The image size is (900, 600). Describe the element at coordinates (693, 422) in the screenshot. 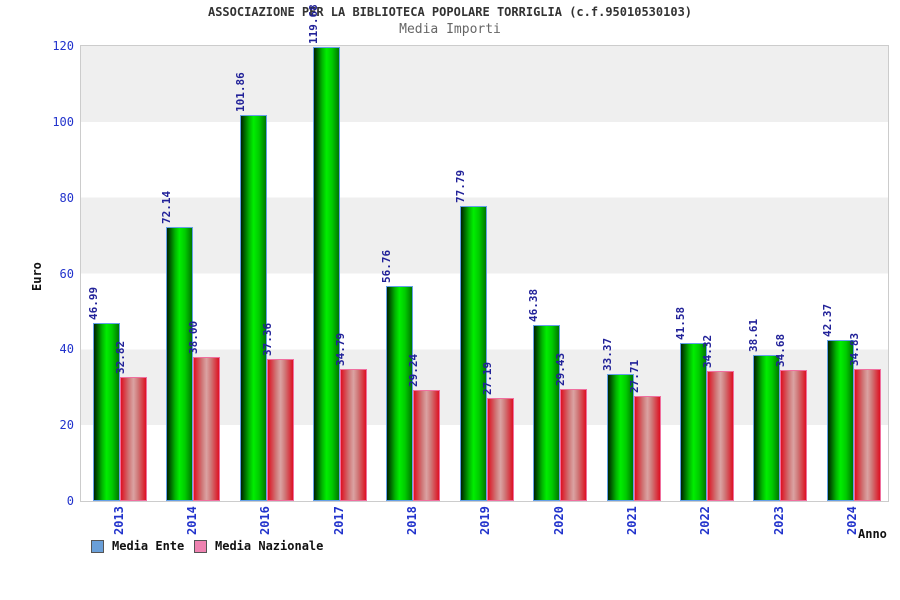

I see `bar-media-ente-2022` at that location.